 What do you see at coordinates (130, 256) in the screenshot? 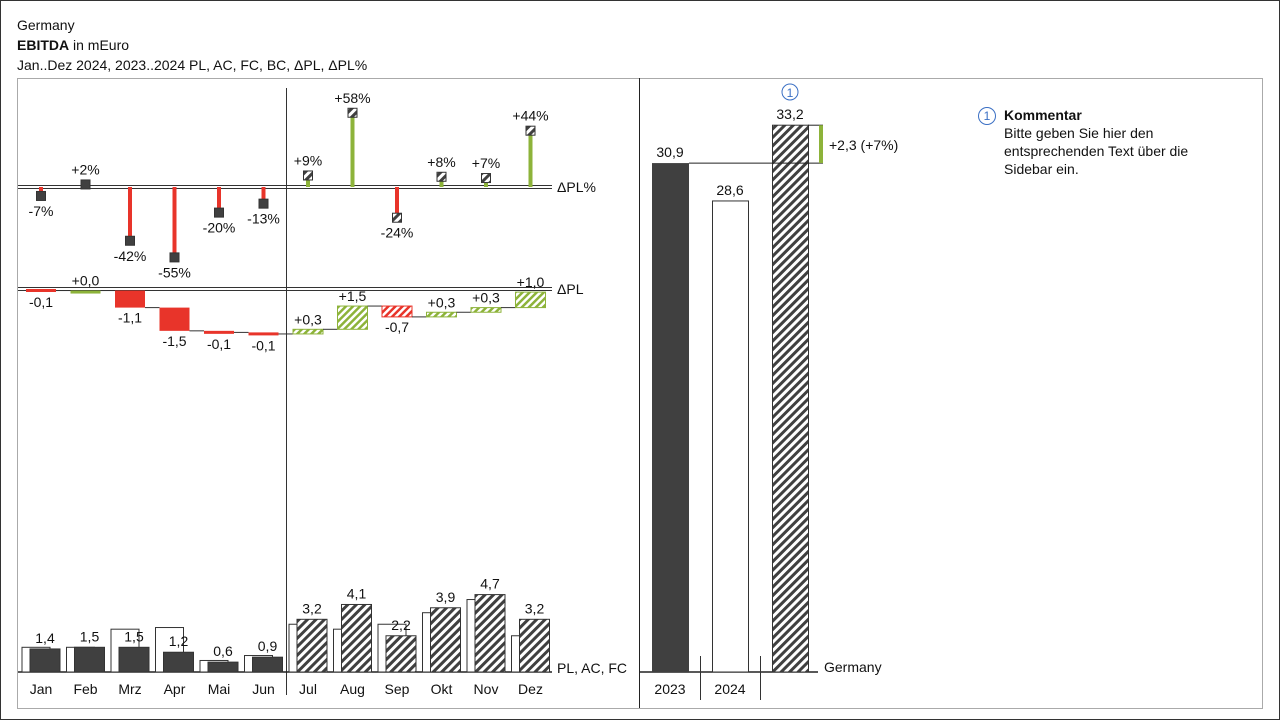
I see `delta-pct-label: -42%` at bounding box center [130, 256].